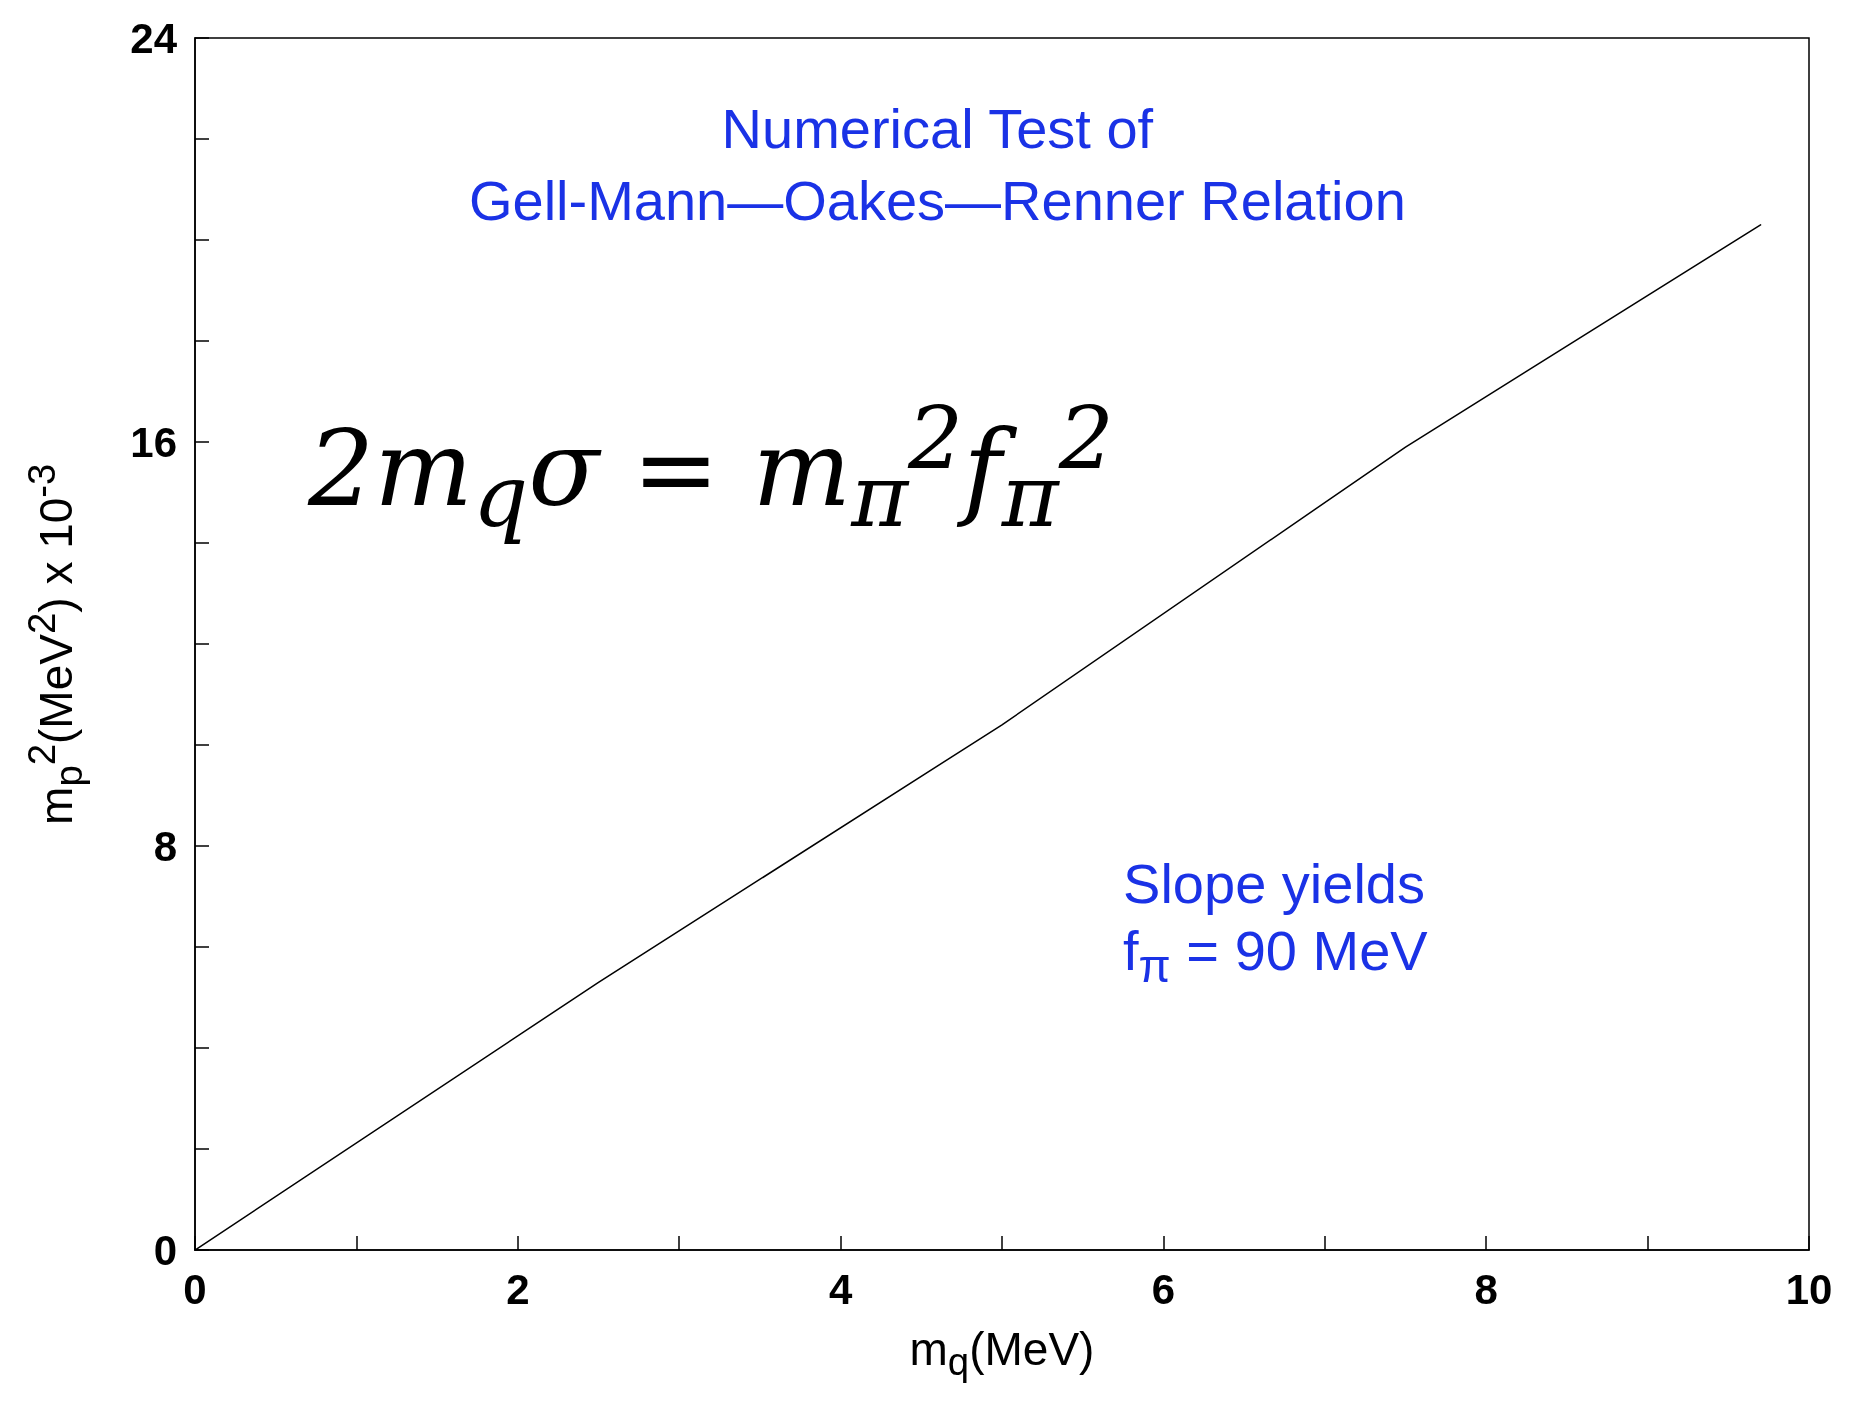 The width and height of the screenshot is (1863, 1418). I want to click on x-tick-label: 8, so click(1486, 1289).